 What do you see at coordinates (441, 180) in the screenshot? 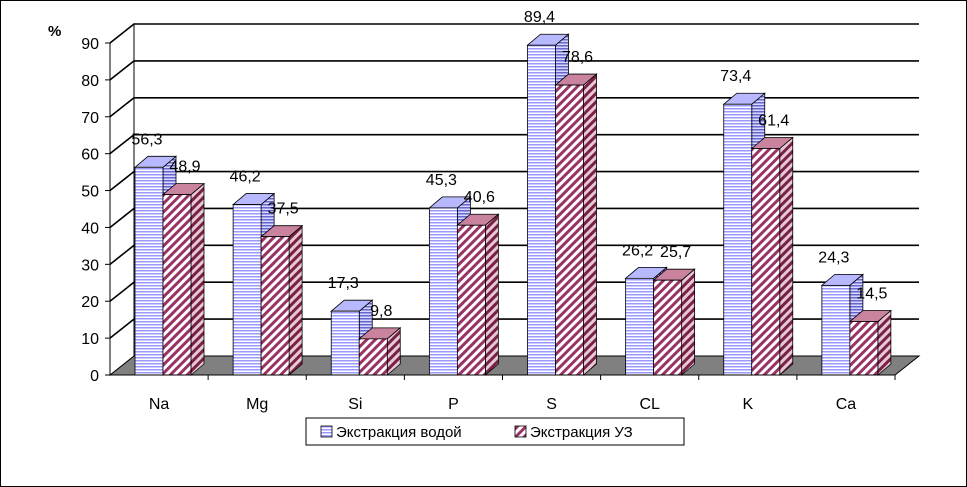
I see `data-label-water-P: 45,3` at bounding box center [441, 180].